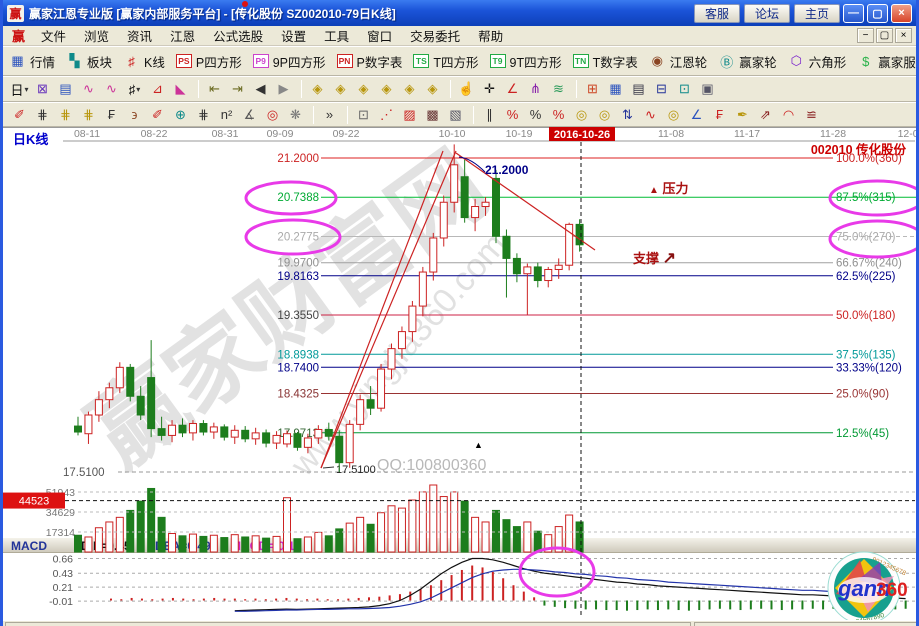 The height and width of the screenshot is (626, 919). Describe the element at coordinates (409, 88) in the screenshot. I see `toolbar-button-gann-arrow-4way: ◈` at that location.